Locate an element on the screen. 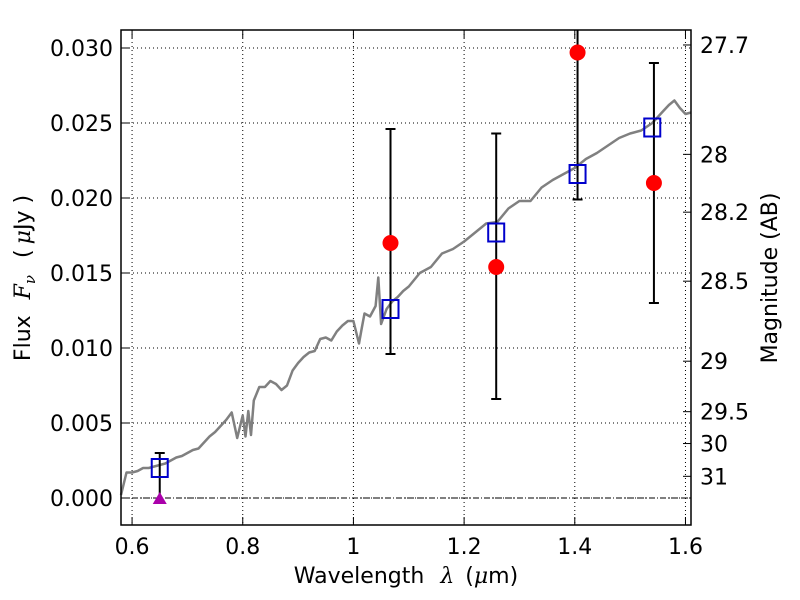 The height and width of the screenshot is (600, 800). y-tick-labels: 0.000 0.005 0.010 0.015 0.020 0.025 0.030 is located at coordinates (81, 274).